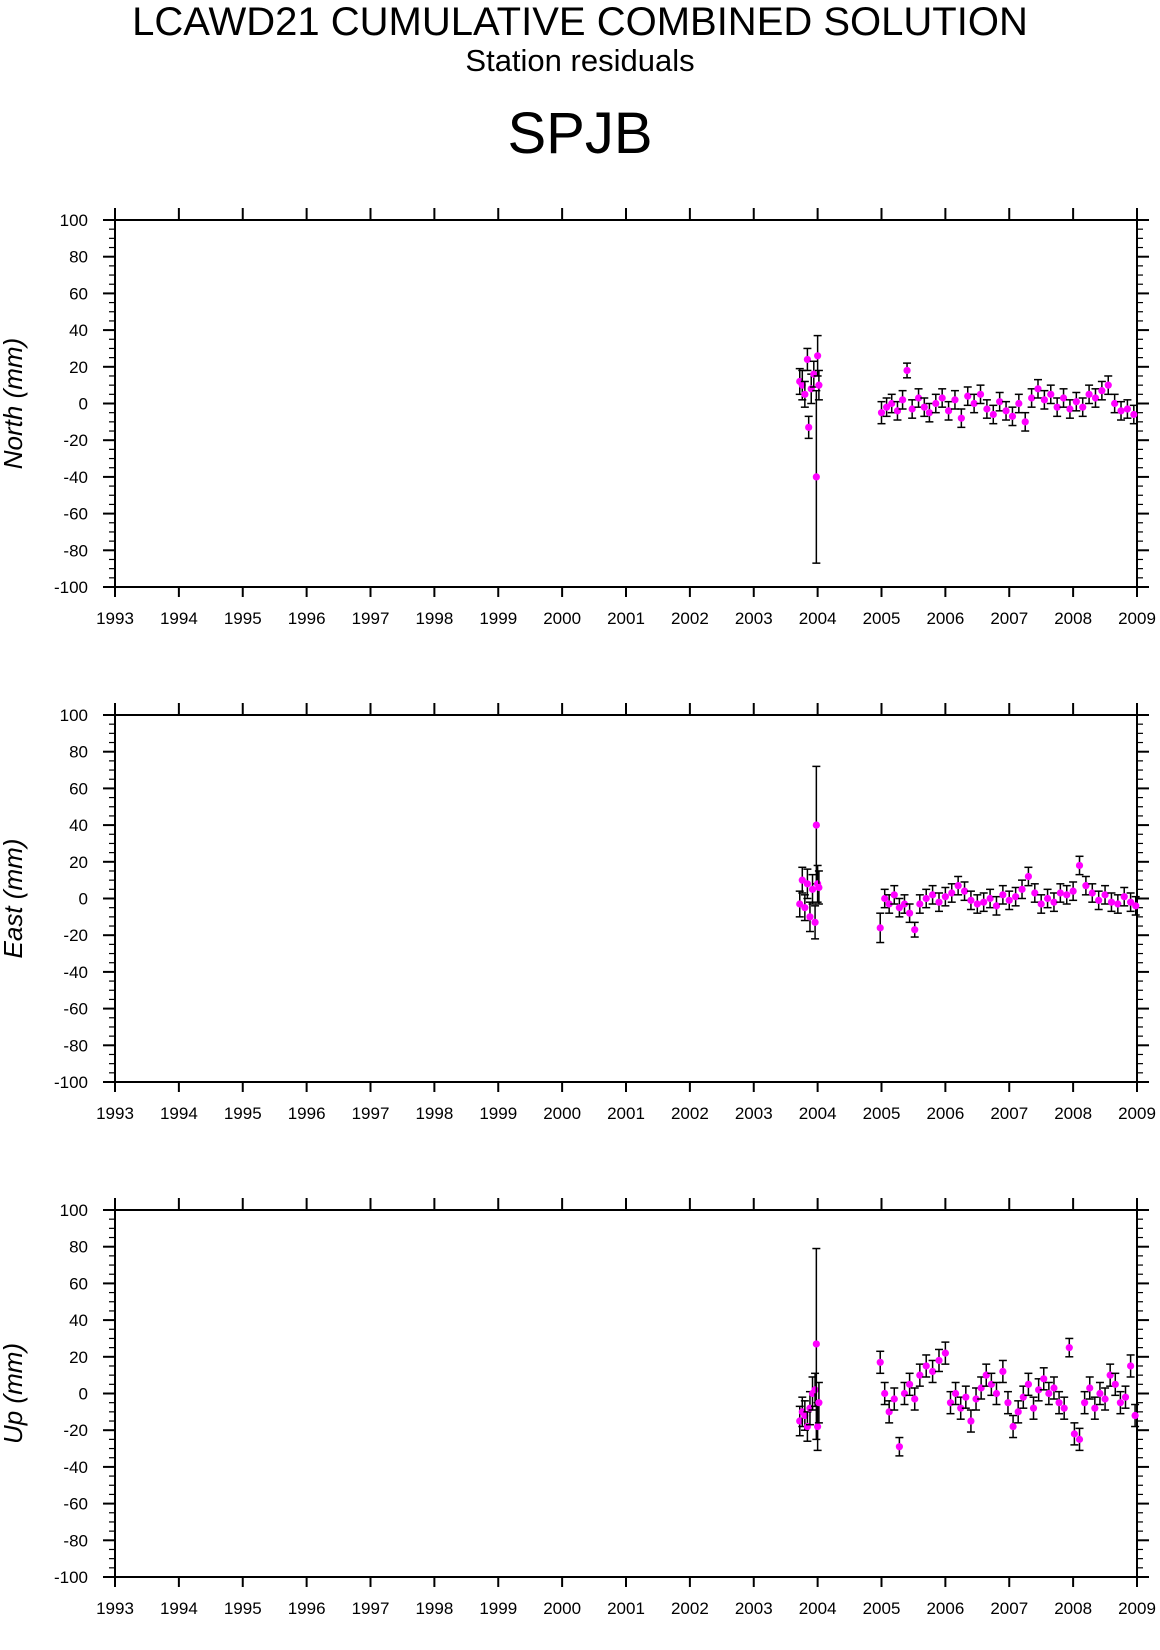 This screenshot has height=1650, width=1160. Describe the element at coordinates (371, 618) in the screenshot. I see `north-xtick-label: 1997` at that location.